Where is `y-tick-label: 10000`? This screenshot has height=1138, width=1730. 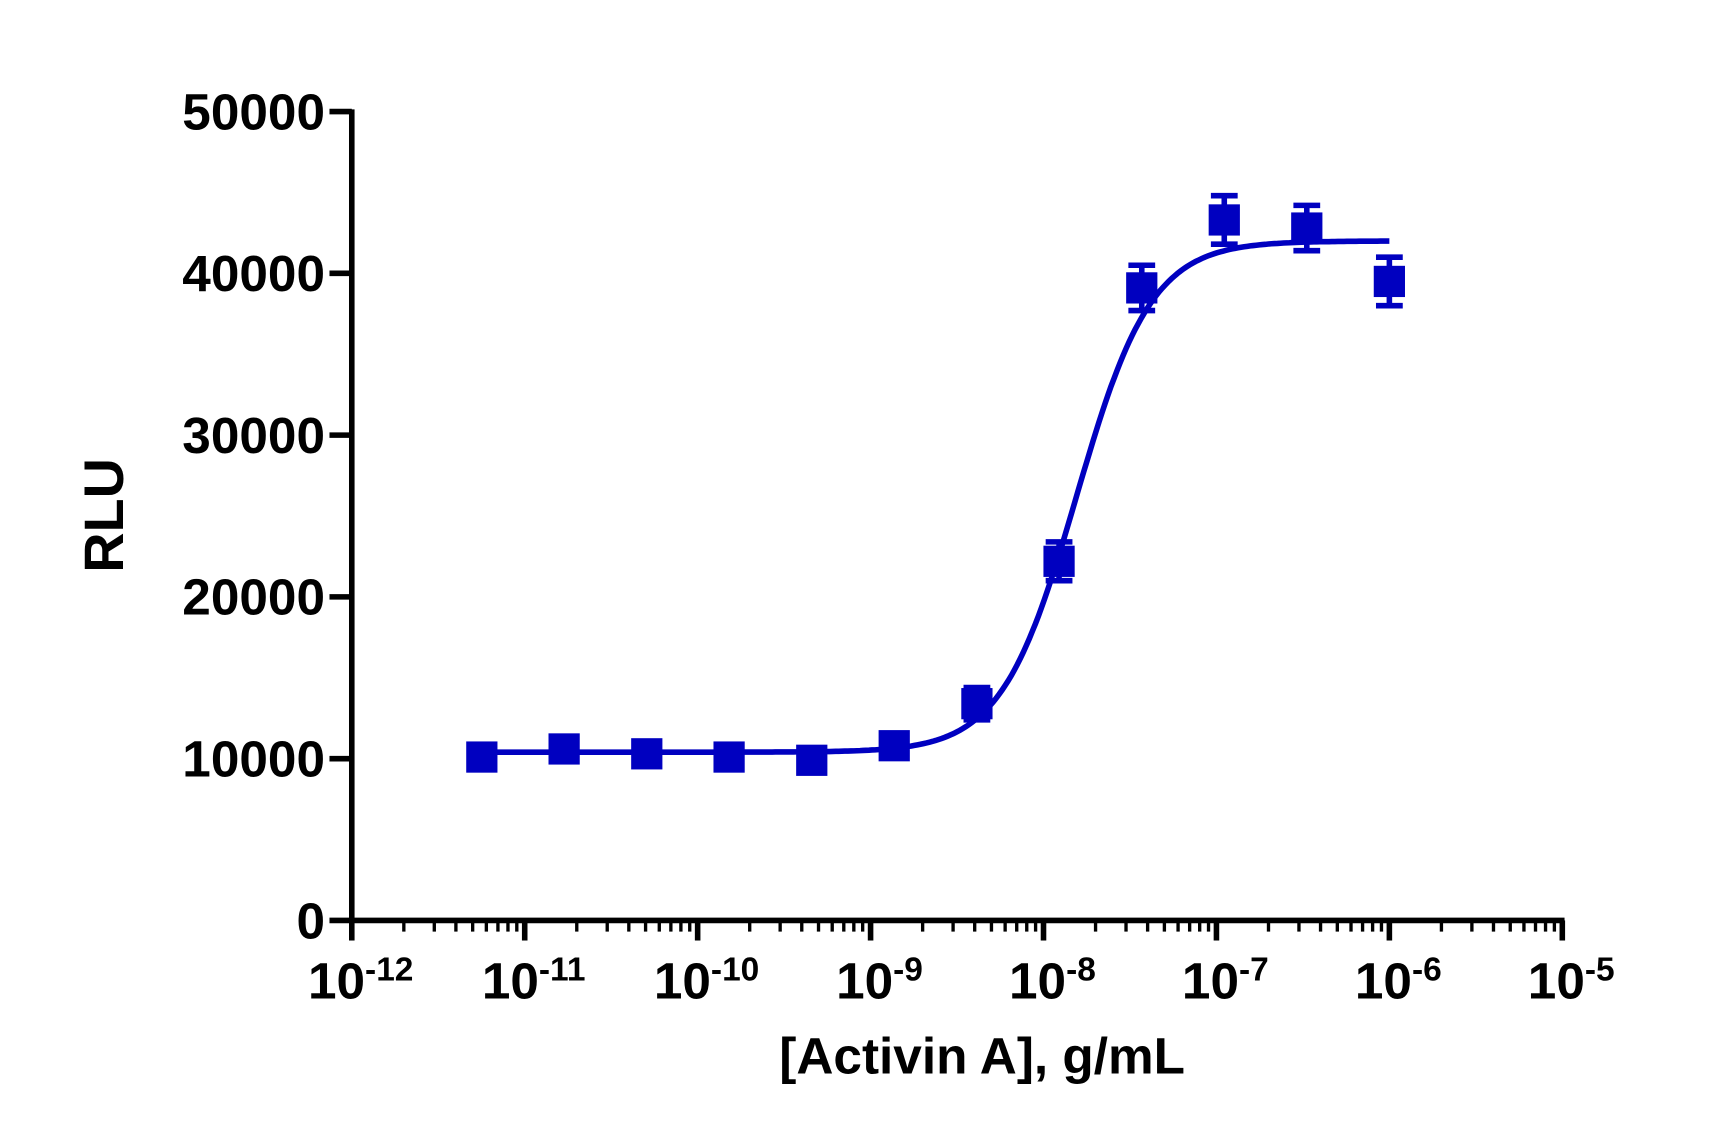 y-tick-label: 10000 is located at coordinates (253, 759).